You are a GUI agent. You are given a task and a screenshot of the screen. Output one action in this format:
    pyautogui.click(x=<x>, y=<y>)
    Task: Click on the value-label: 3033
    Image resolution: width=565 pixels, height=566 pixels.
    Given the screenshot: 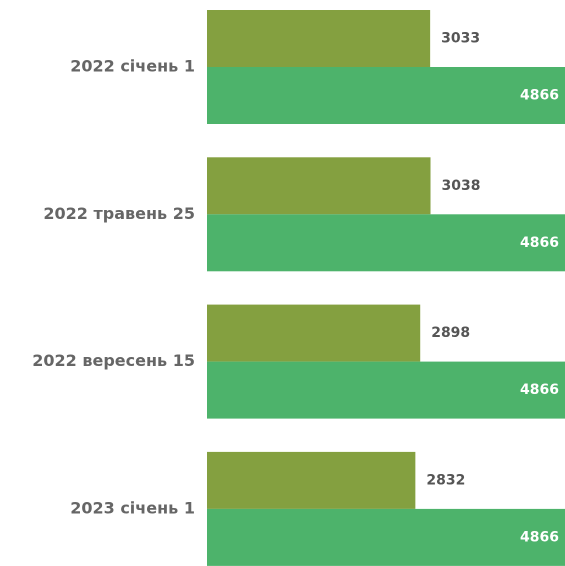 What is the action you would take?
    pyautogui.click(x=460, y=39)
    